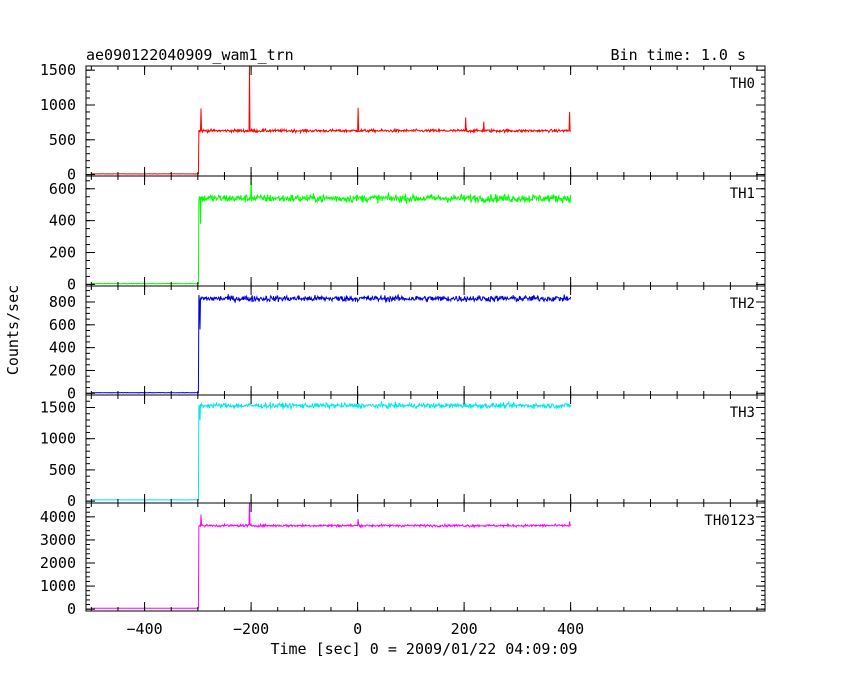  Describe the element at coordinates (570, 629) in the screenshot. I see `x-tick-label: 400` at that location.